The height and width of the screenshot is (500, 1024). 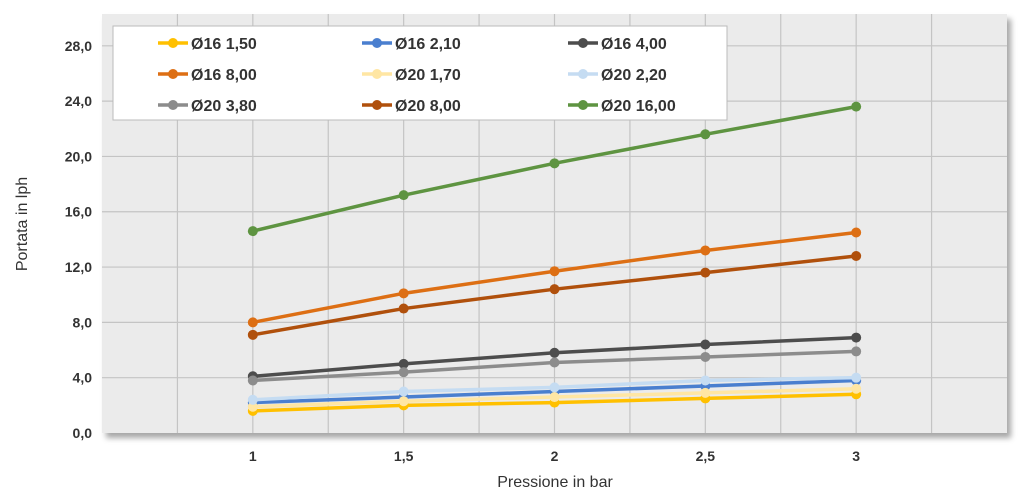 I want to click on legend-label: Ø16 2,10, so click(x=428, y=44).